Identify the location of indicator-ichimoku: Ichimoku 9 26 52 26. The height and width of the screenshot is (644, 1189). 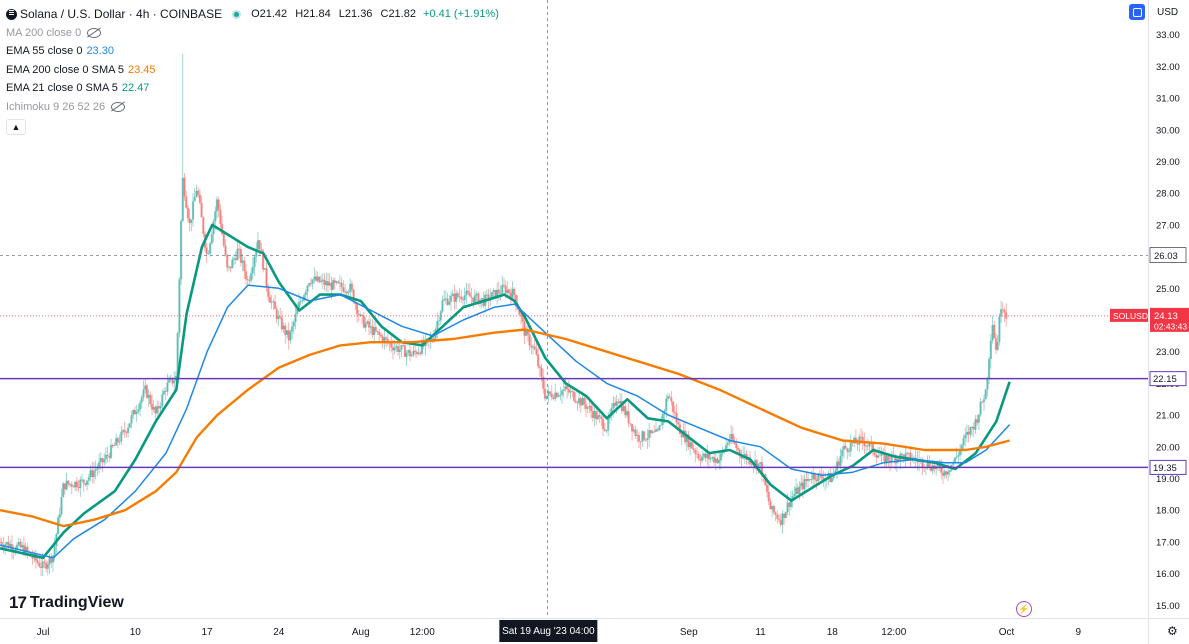
(252, 107).